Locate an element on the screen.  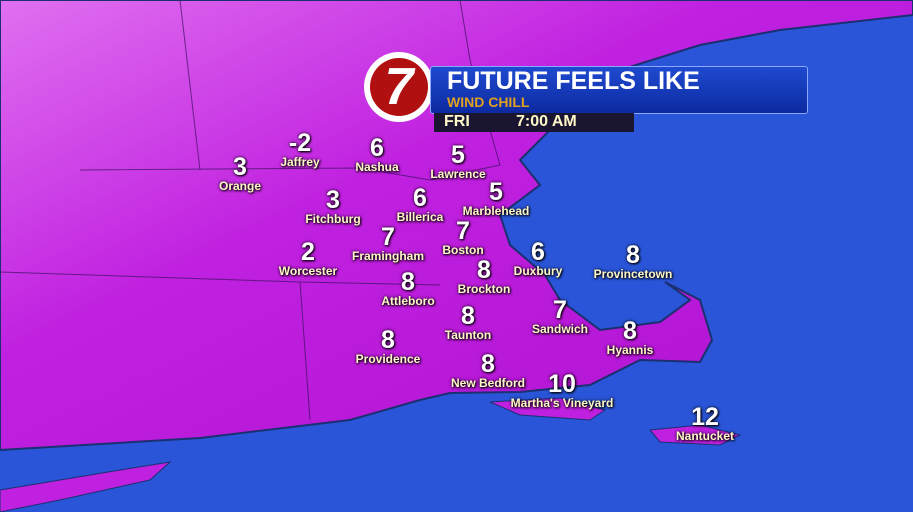
city-martha-s-vineyard: 10 Martha's Vineyard is located at coordinates (562, 390).